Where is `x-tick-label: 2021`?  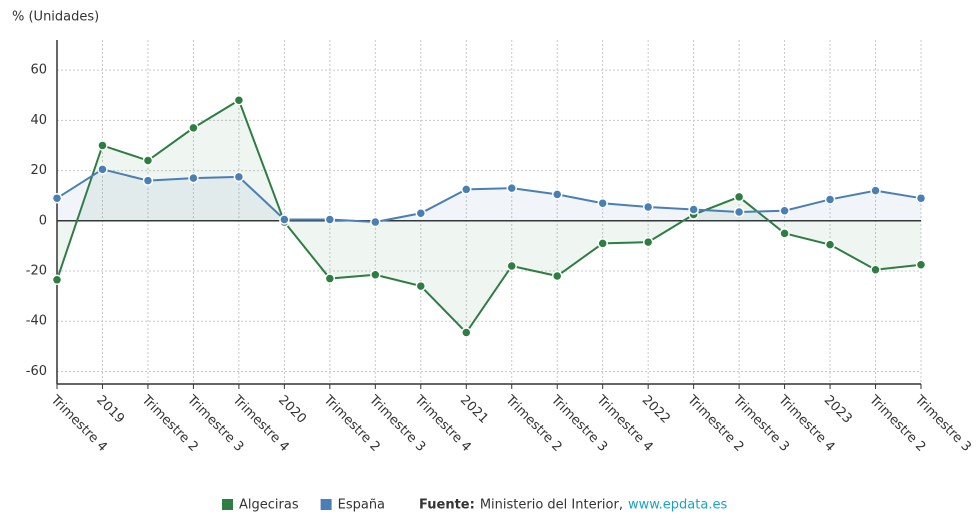 x-tick-label: 2021 is located at coordinates (474, 410).